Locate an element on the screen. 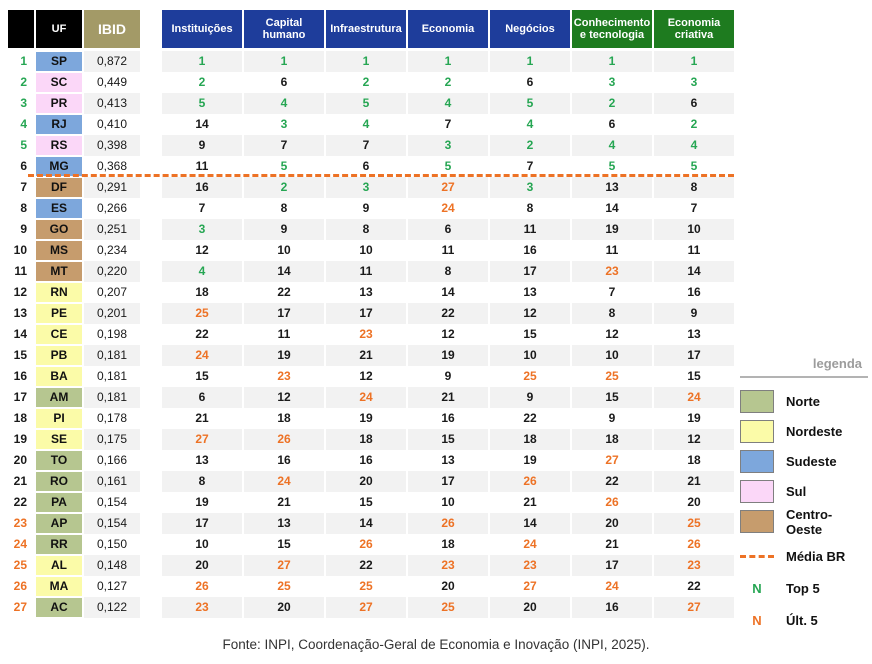  ibid-cell: 0,166 is located at coordinates (112, 460).